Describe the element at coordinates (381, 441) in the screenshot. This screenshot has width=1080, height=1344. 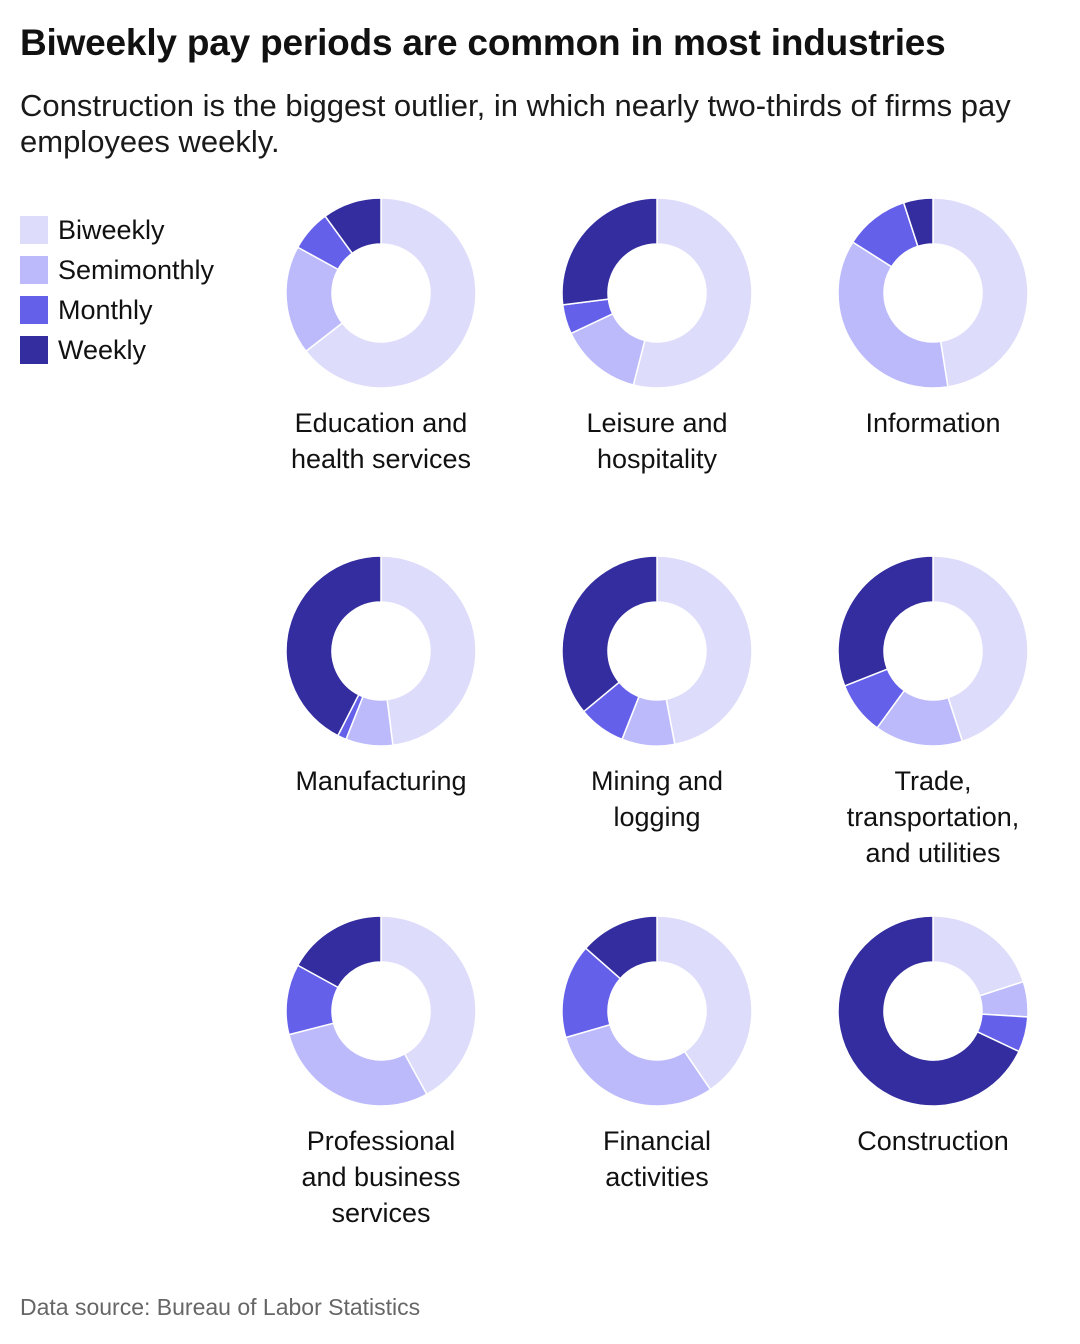
I see `industry-label-education-and-health-services: Education and health services` at that location.